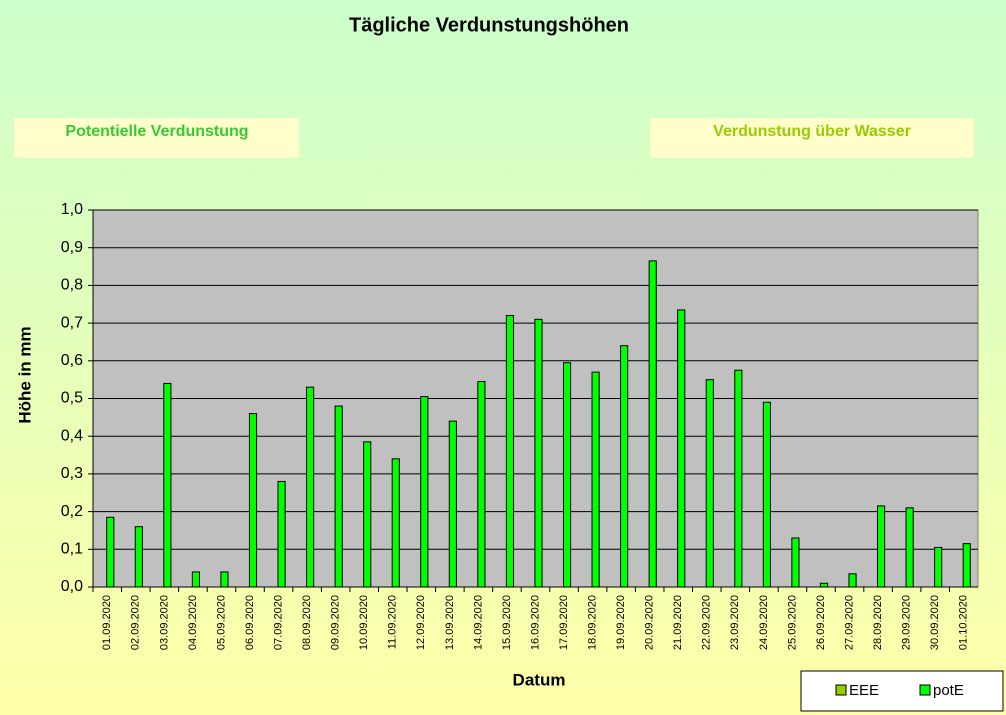 The height and width of the screenshot is (715, 1006). What do you see at coordinates (678, 622) in the screenshot?
I see `x-tick-label: 21.09.2020` at bounding box center [678, 622].